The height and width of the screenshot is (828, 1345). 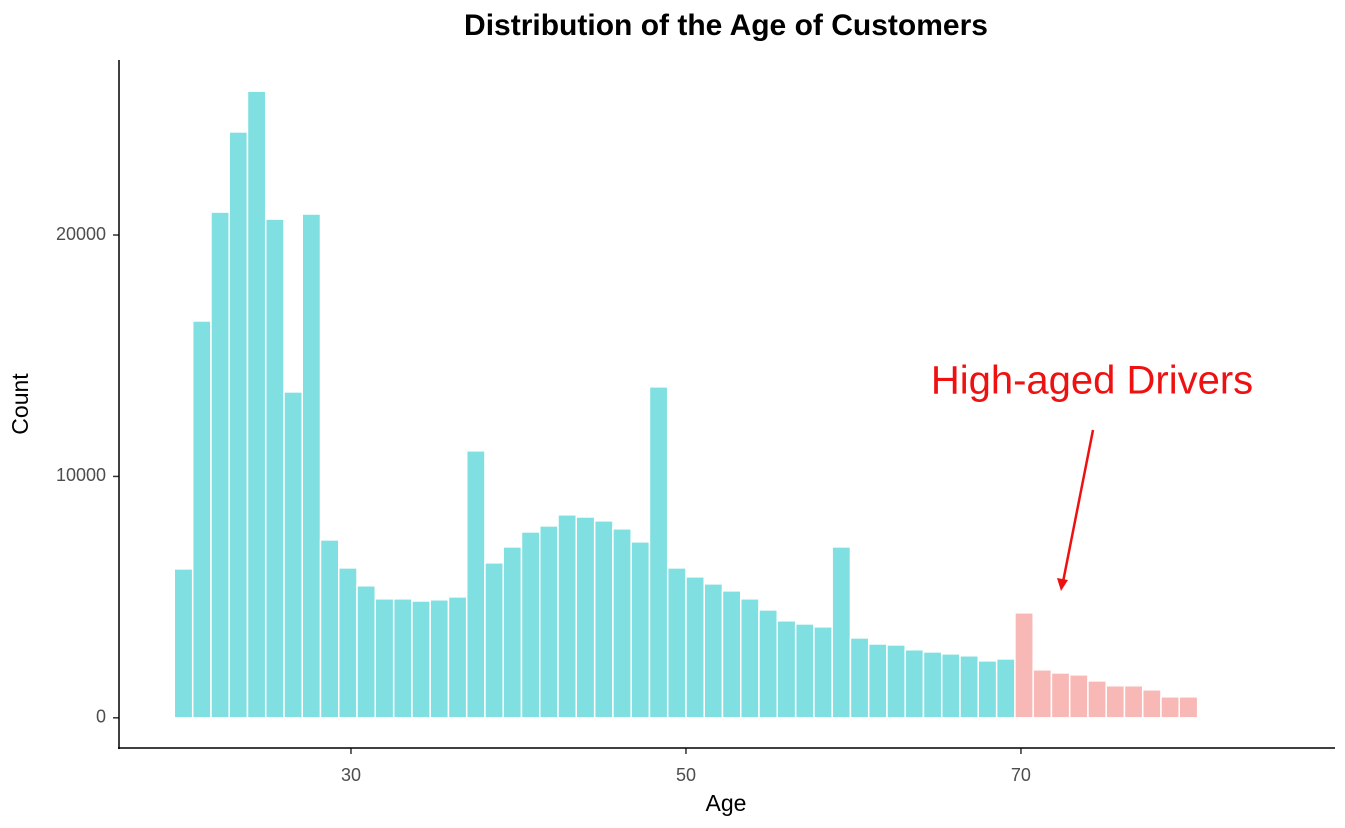 I want to click on x-tick-label: 50, so click(x=686, y=775).